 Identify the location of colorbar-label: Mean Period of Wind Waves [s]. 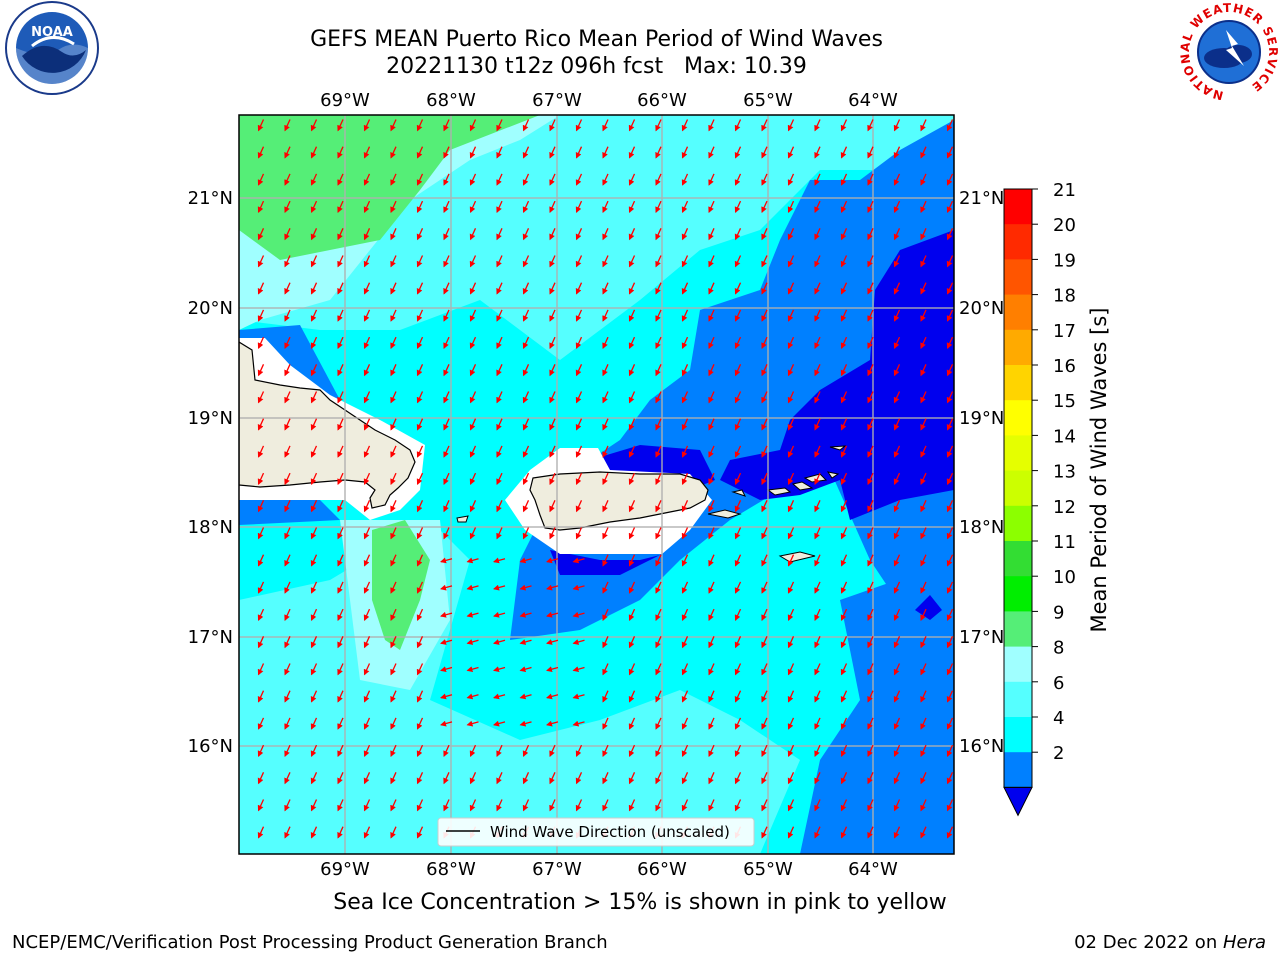
(1099, 470).